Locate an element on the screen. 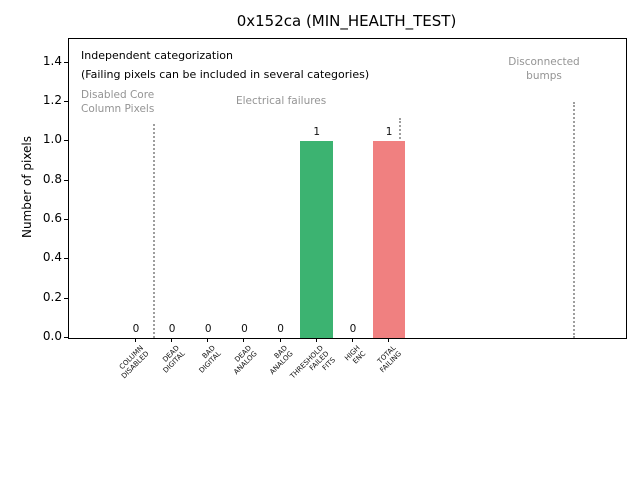 The height and width of the screenshot is (480, 640). x-tick-label: DEAD DIGITAL is located at coordinates (173, 359).